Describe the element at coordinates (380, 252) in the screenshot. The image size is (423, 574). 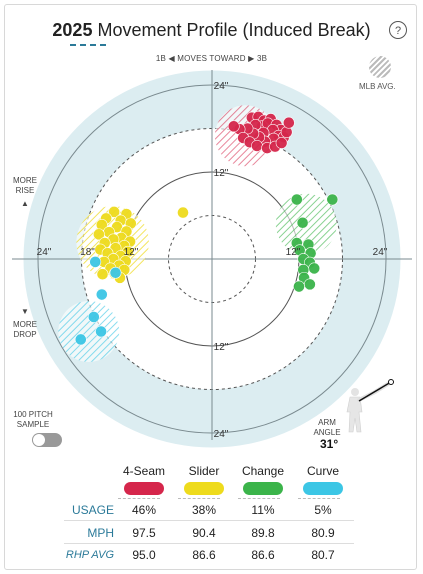
I see `tick-label-right-24: 24"` at that location.